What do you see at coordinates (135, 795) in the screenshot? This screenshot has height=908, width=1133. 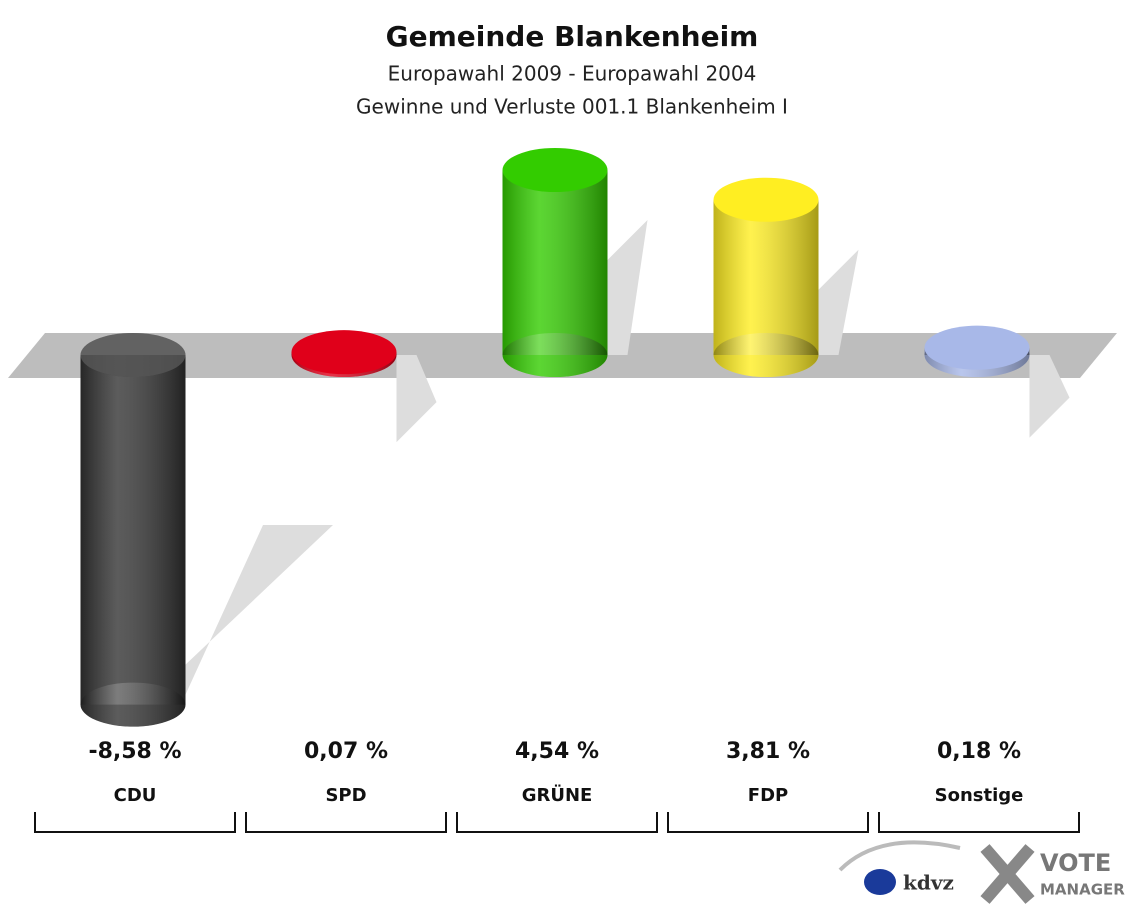 I see `category-label: CDU` at bounding box center [135, 795].